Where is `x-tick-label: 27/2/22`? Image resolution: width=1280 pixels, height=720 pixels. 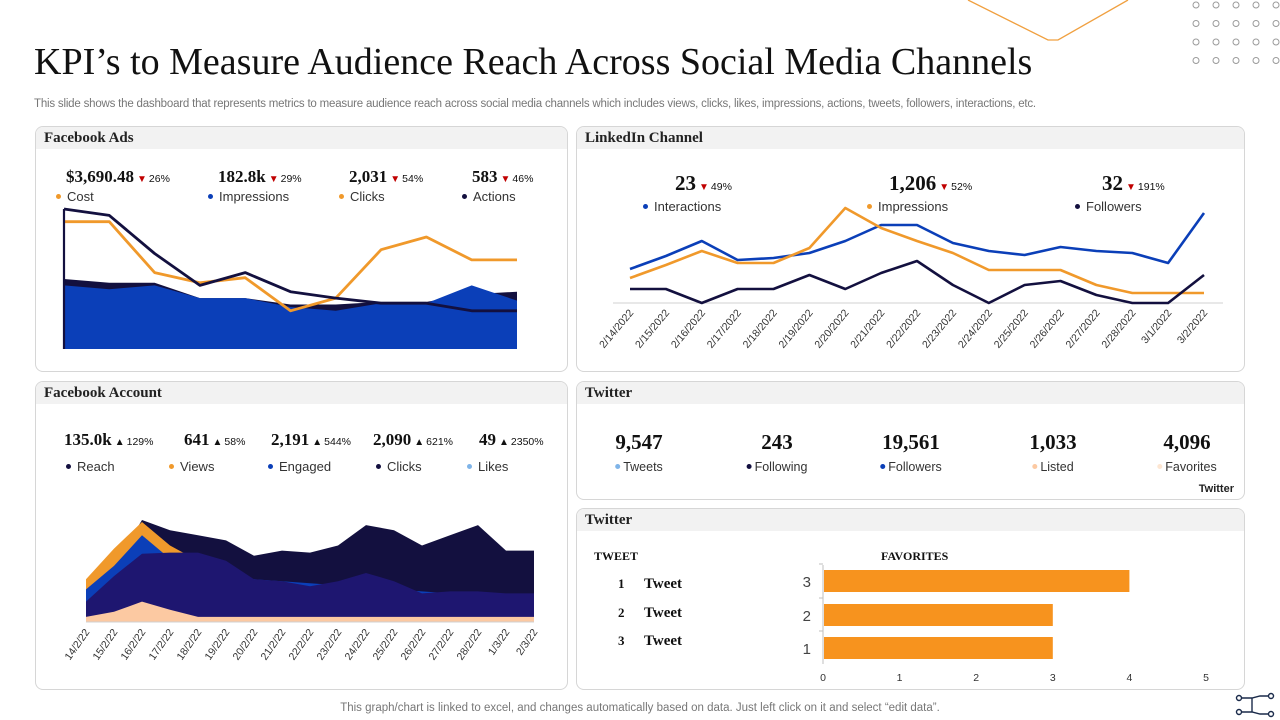
x-tick-label: 27/2/22 is located at coordinates (442, 645).